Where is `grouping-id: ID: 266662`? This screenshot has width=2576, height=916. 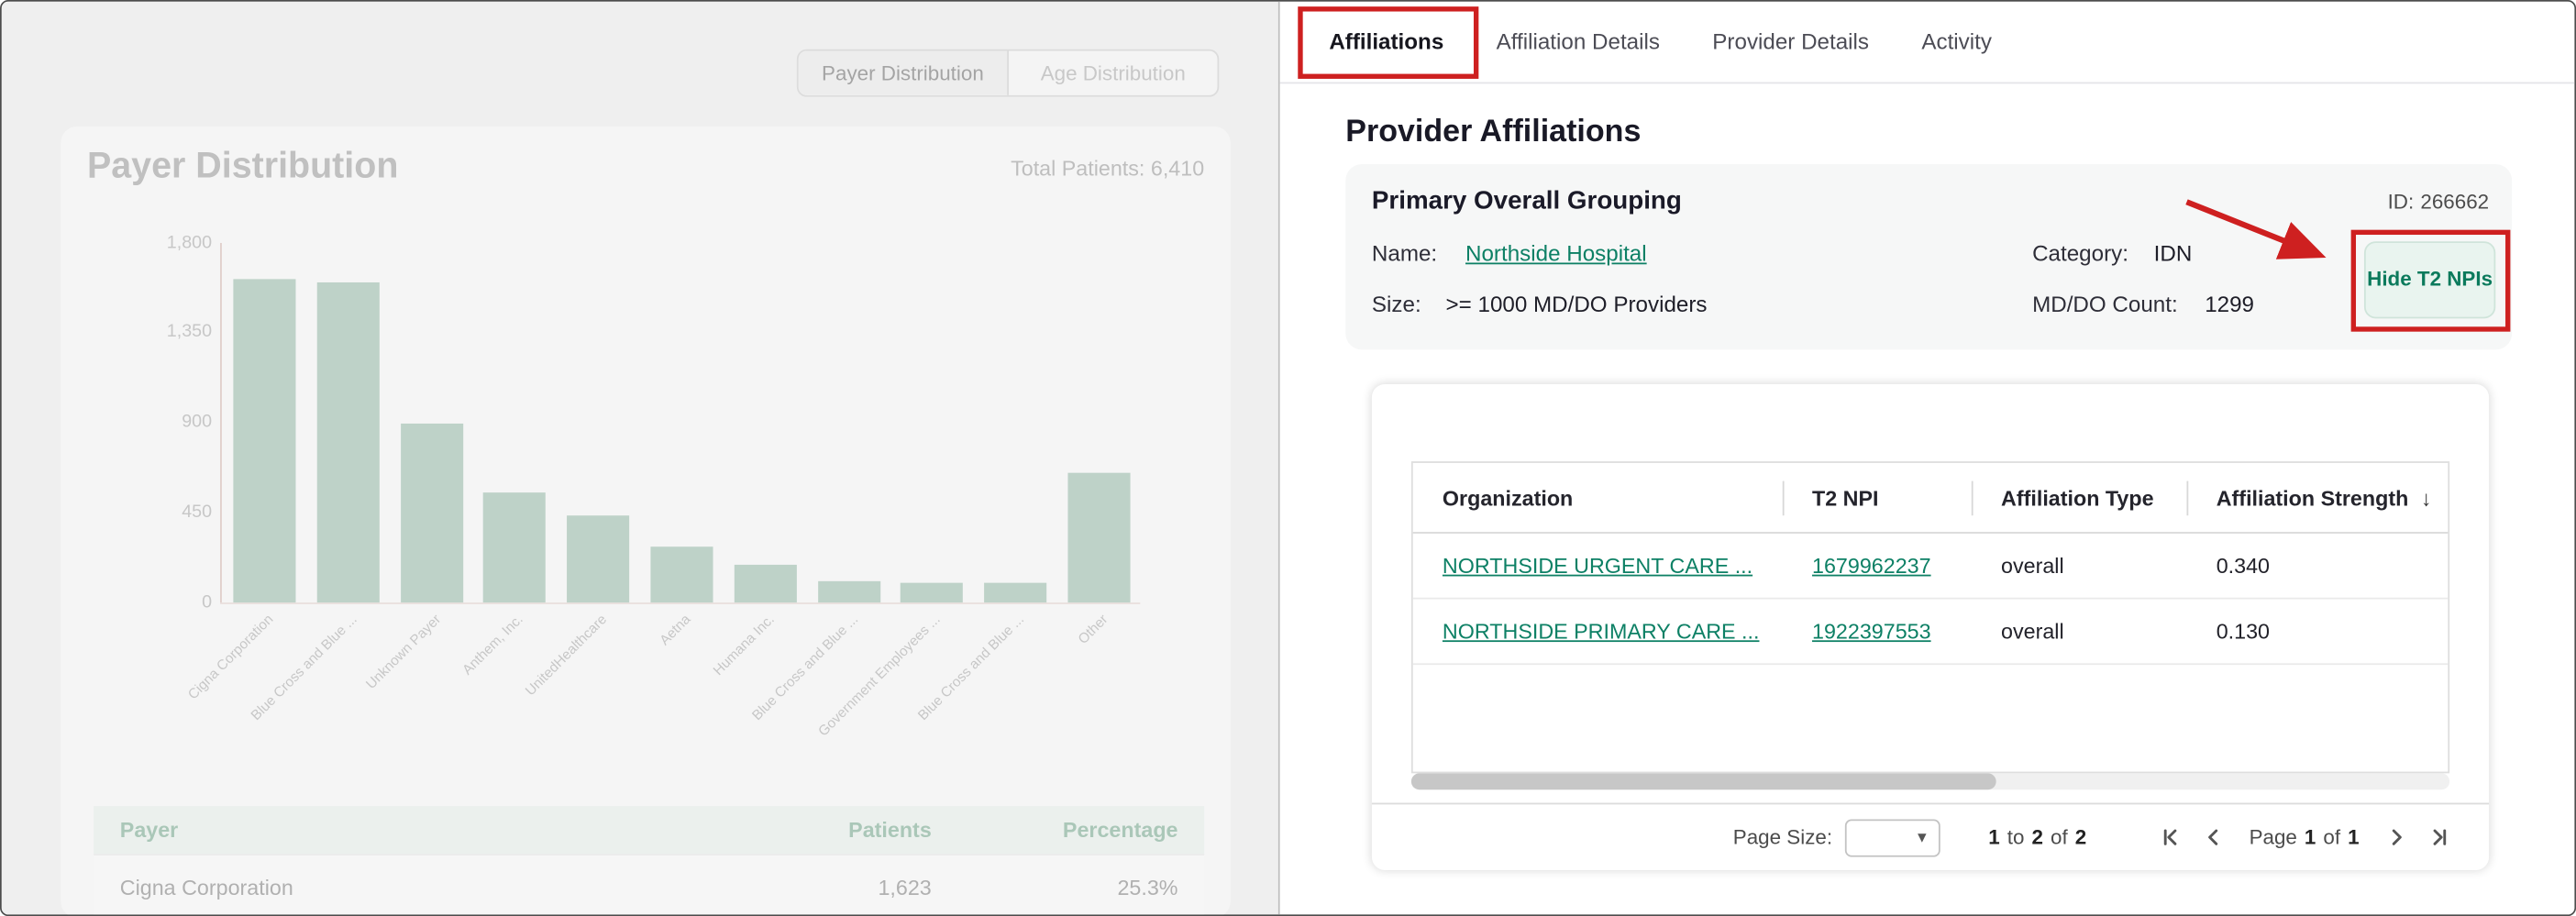 grouping-id: ID: 266662 is located at coordinates (2439, 202).